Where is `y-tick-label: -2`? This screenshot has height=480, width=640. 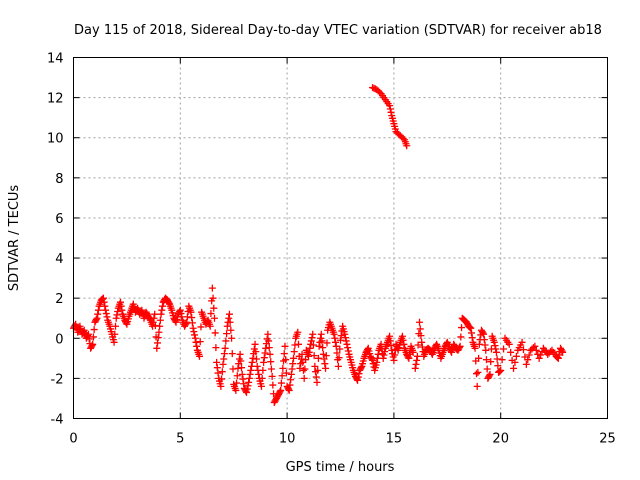
y-tick-label: -2 is located at coordinates (57, 379).